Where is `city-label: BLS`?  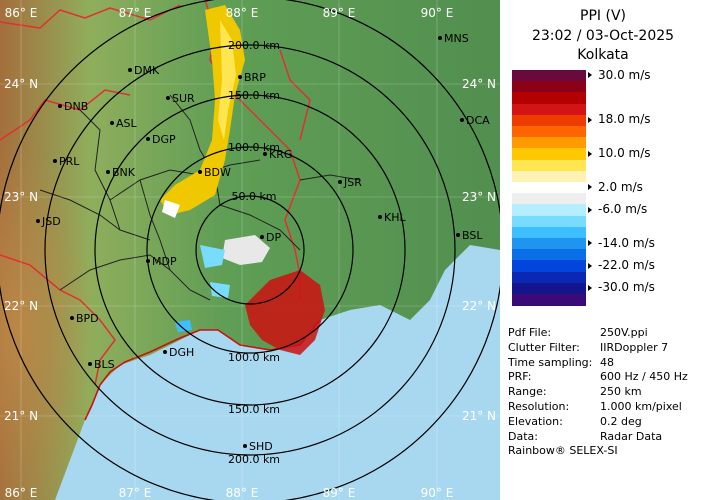 city-label: BLS is located at coordinates (104, 364).